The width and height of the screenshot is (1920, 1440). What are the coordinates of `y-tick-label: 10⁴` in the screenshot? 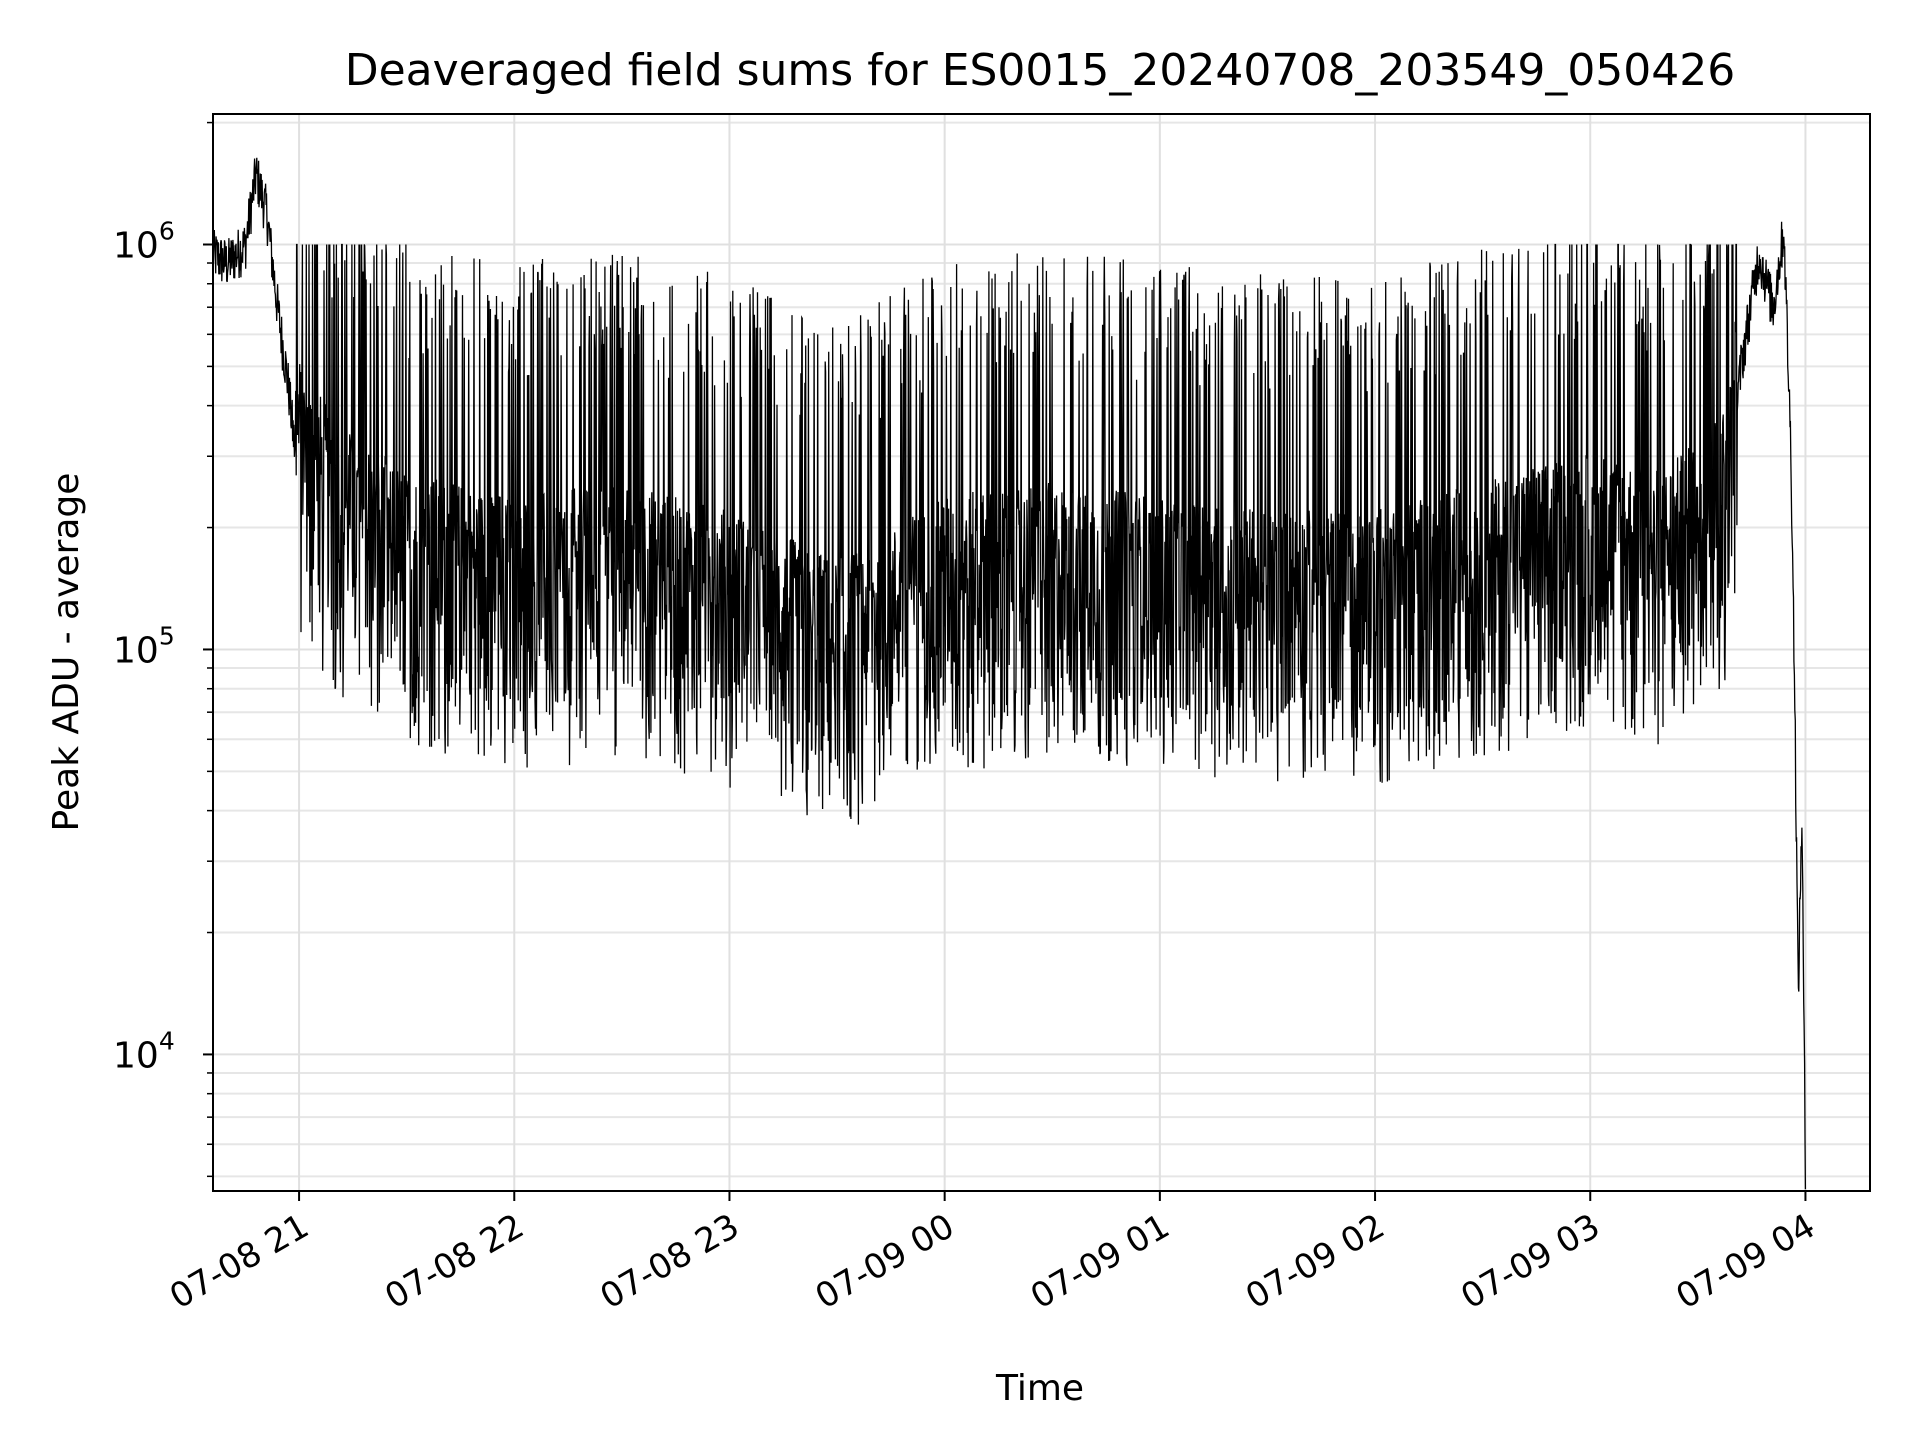 It's located at (144, 1051).